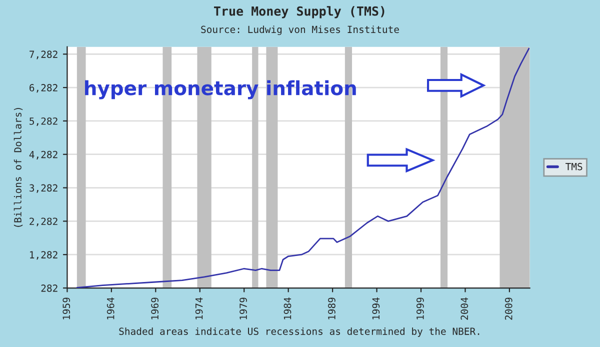  I want to click on y-axis-title: (Billions of Dollars), so click(18, 167).